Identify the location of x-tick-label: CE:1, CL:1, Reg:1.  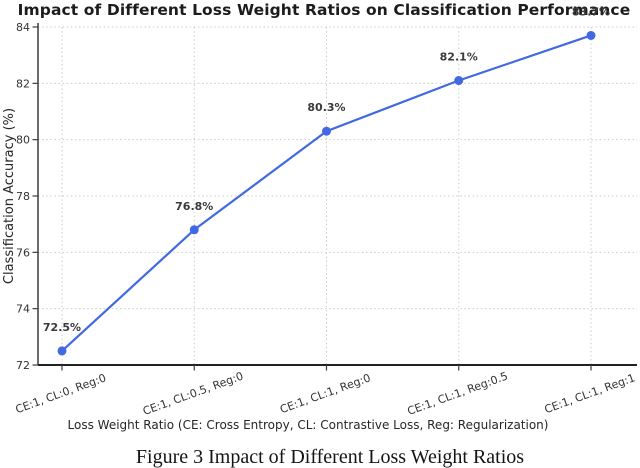
(590, 393).